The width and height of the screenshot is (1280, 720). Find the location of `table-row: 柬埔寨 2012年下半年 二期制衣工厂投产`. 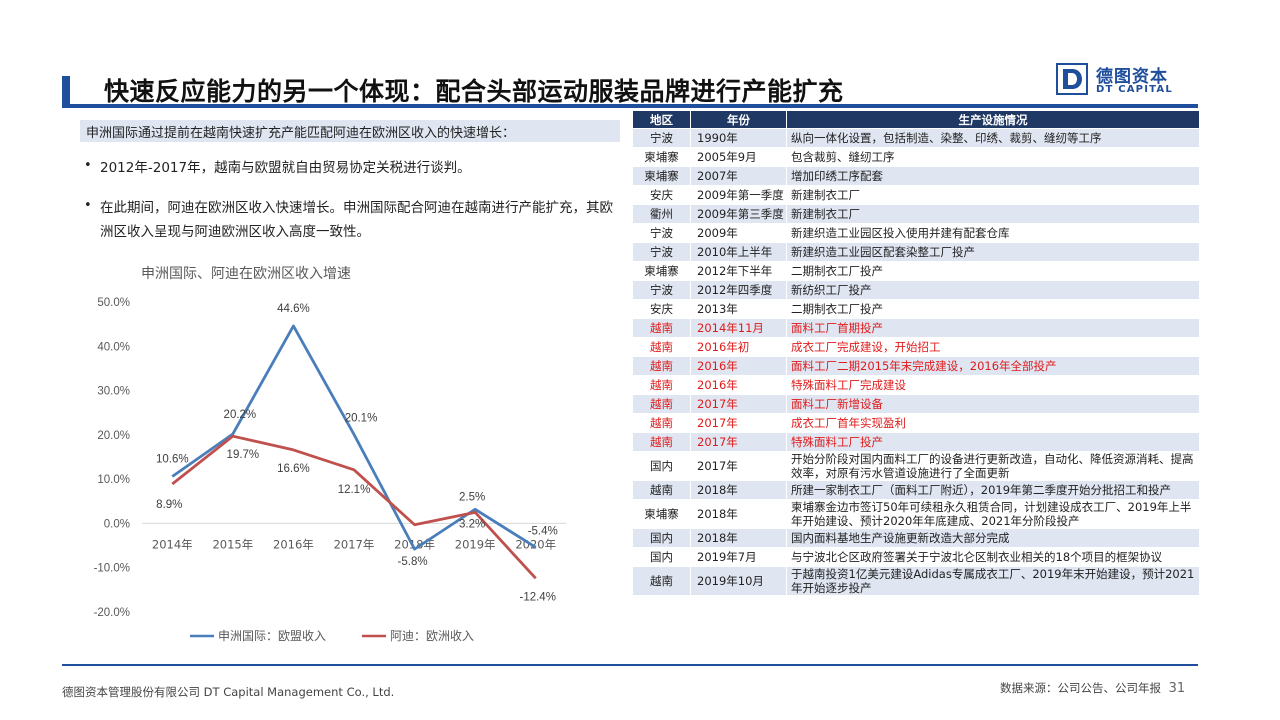

table-row: 柬埔寨 2012年下半年 二期制衣工厂投产 is located at coordinates (916, 271).